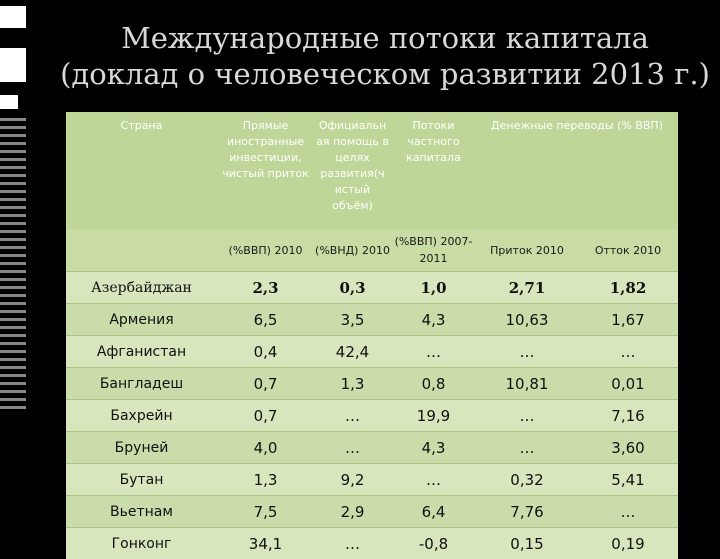 This screenshot has height=559, width=720. What do you see at coordinates (577, 170) in the screenshot?
I see `header-remittances: Денежные переводы (% ВВП)` at bounding box center [577, 170].